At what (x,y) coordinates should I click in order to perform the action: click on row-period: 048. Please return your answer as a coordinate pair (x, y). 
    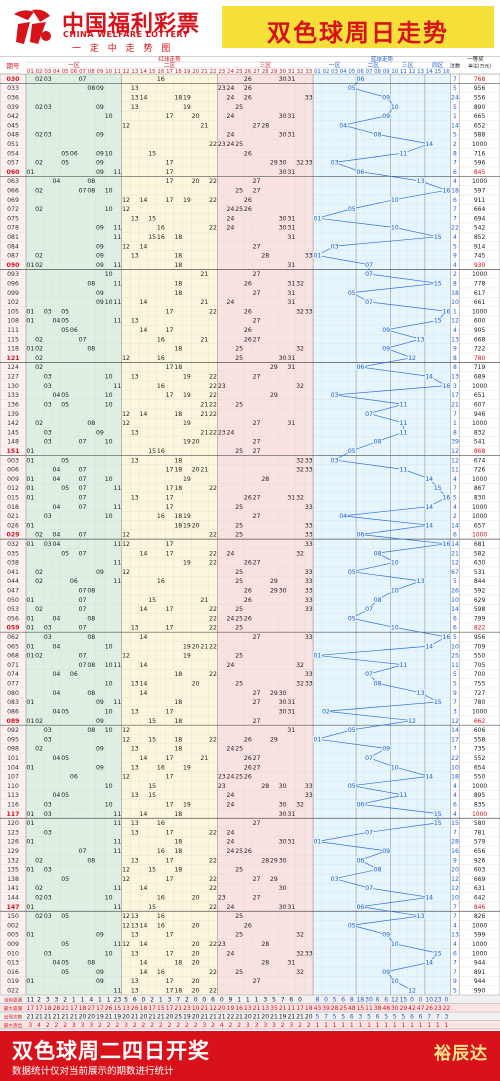
    Looking at the image, I should click on (13, 135).